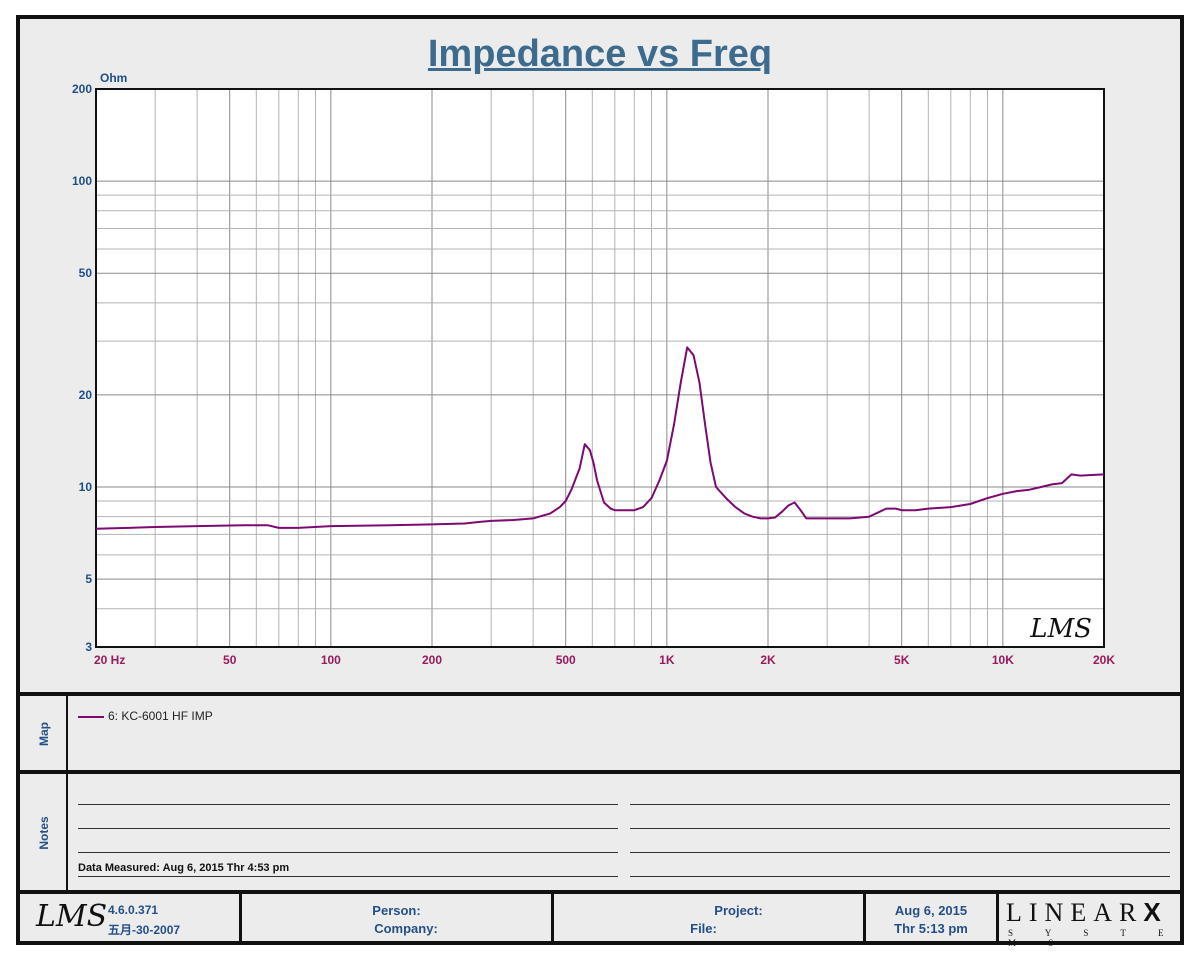  I want to click on x-tick-label: 20K, so click(1104, 660).